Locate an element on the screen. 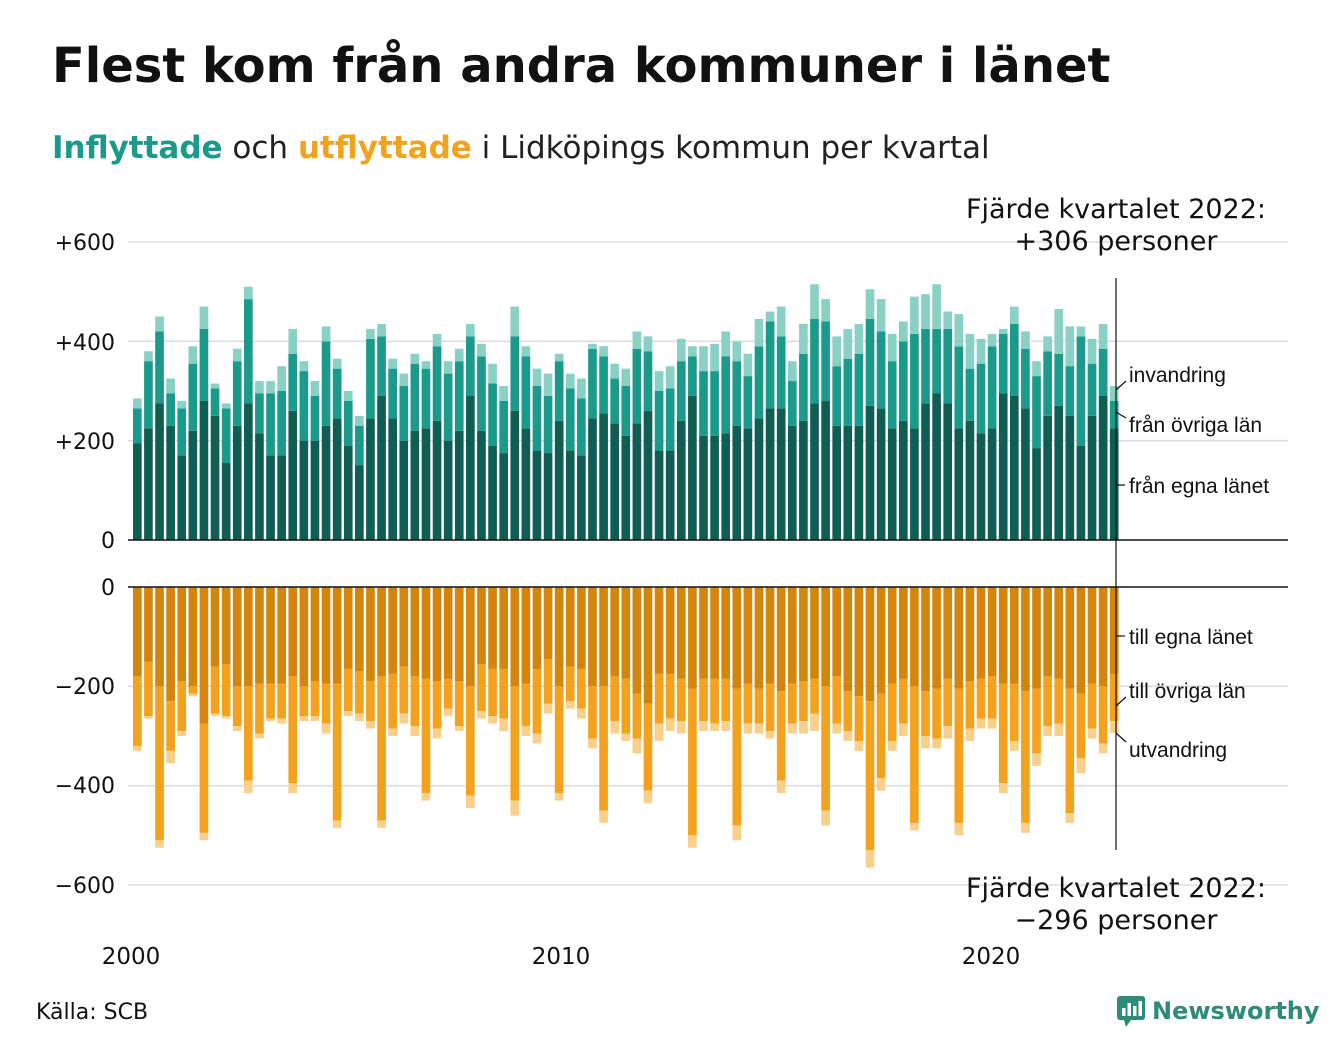 Image resolution: width=1340 pixels, height=1060 pixels. subtitle-rest: i Lidköpings kommun per kvartal is located at coordinates (730, 148).